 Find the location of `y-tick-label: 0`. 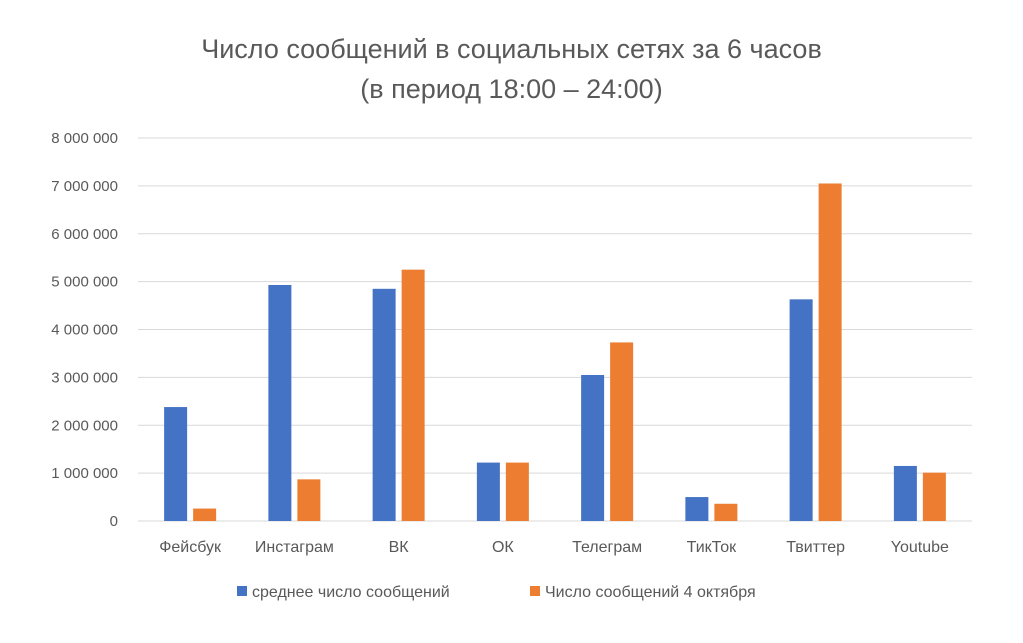

y-tick-label: 0 is located at coordinates (114, 521).